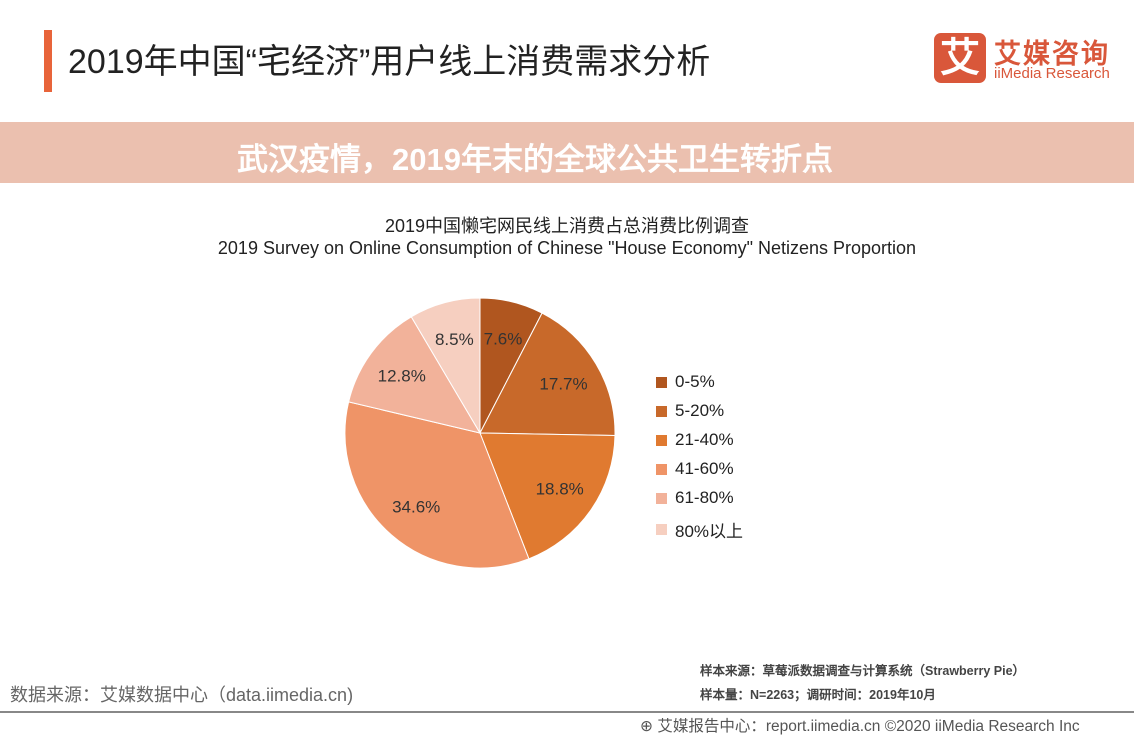  I want to click on legend-label: 41-60%, so click(704, 468).